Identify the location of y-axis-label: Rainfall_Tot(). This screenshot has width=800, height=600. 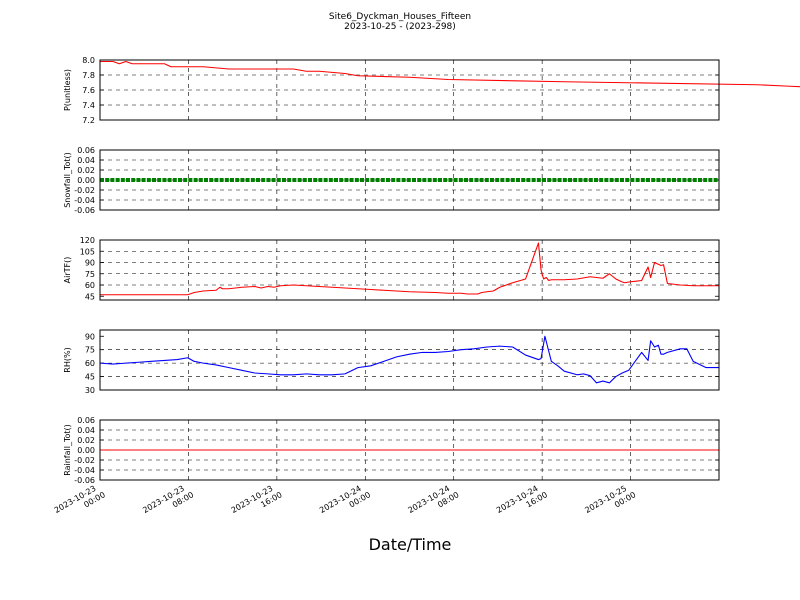
(67, 450).